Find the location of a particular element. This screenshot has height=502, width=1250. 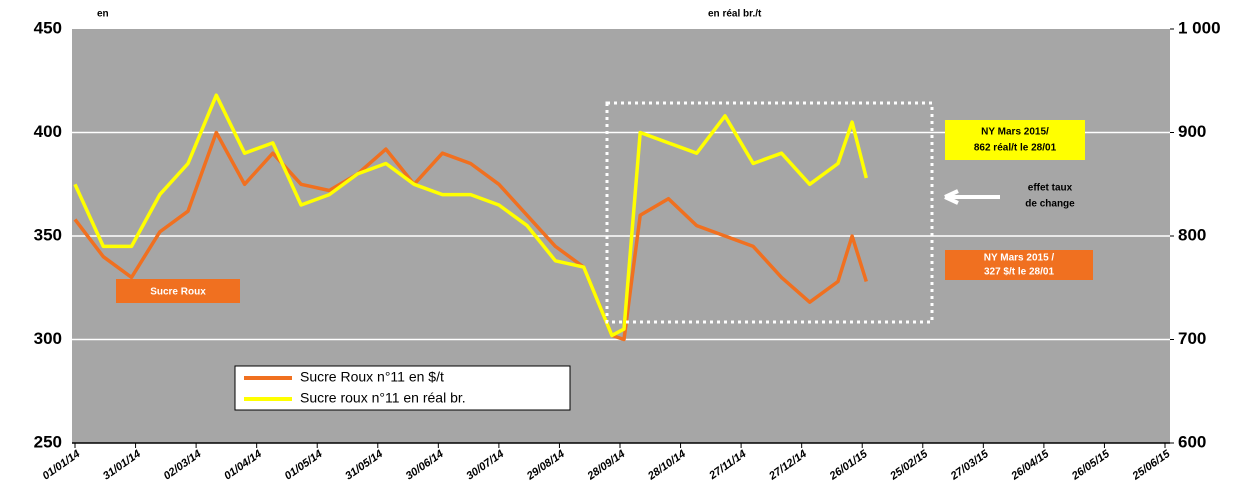

x-tick-label: 01/01/14 is located at coordinates (61, 465).